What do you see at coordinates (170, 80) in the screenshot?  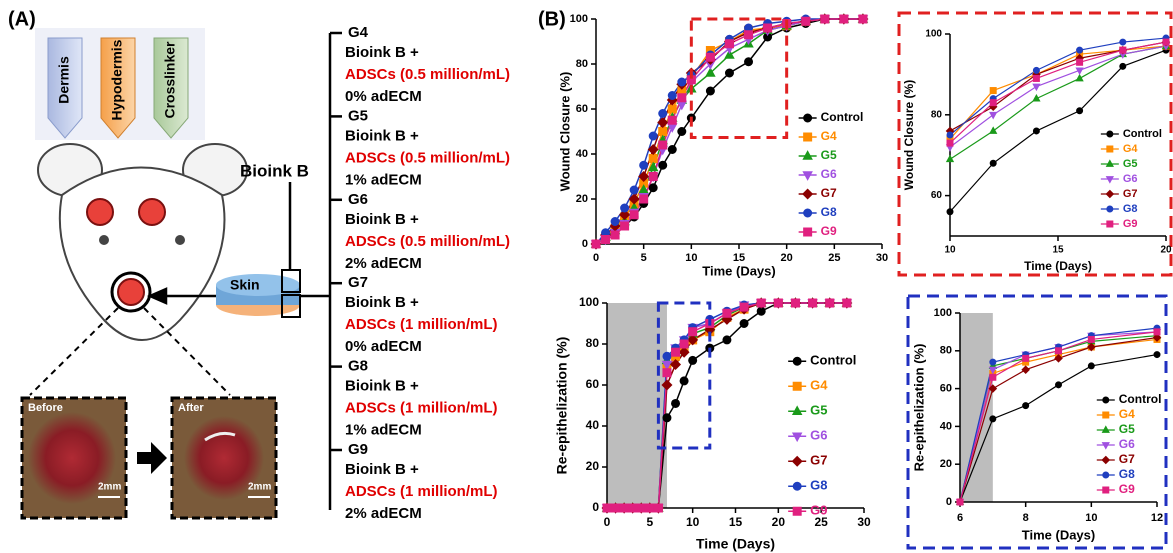 I see `tube-label: Crosslinker` at bounding box center [170, 80].